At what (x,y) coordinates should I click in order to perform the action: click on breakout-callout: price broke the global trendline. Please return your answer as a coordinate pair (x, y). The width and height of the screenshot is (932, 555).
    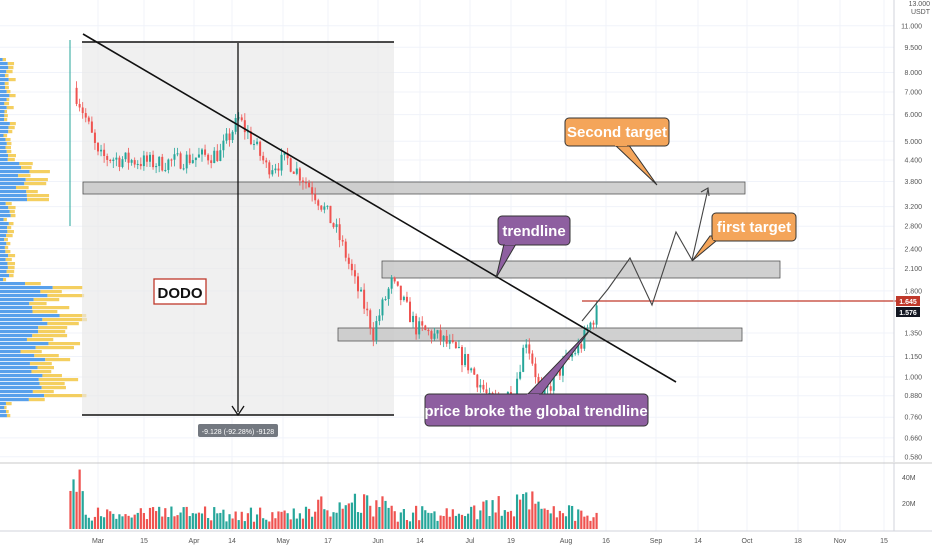
    Looking at the image, I should click on (536, 378).